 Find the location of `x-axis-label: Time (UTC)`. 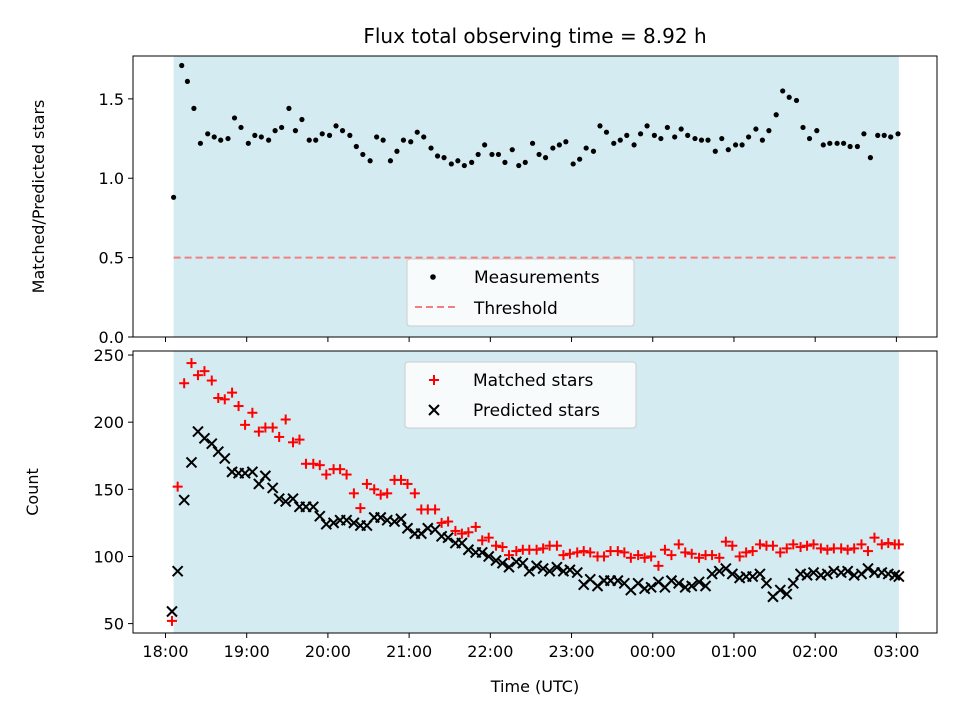

x-axis-label: Time (UTC) is located at coordinates (534, 686).